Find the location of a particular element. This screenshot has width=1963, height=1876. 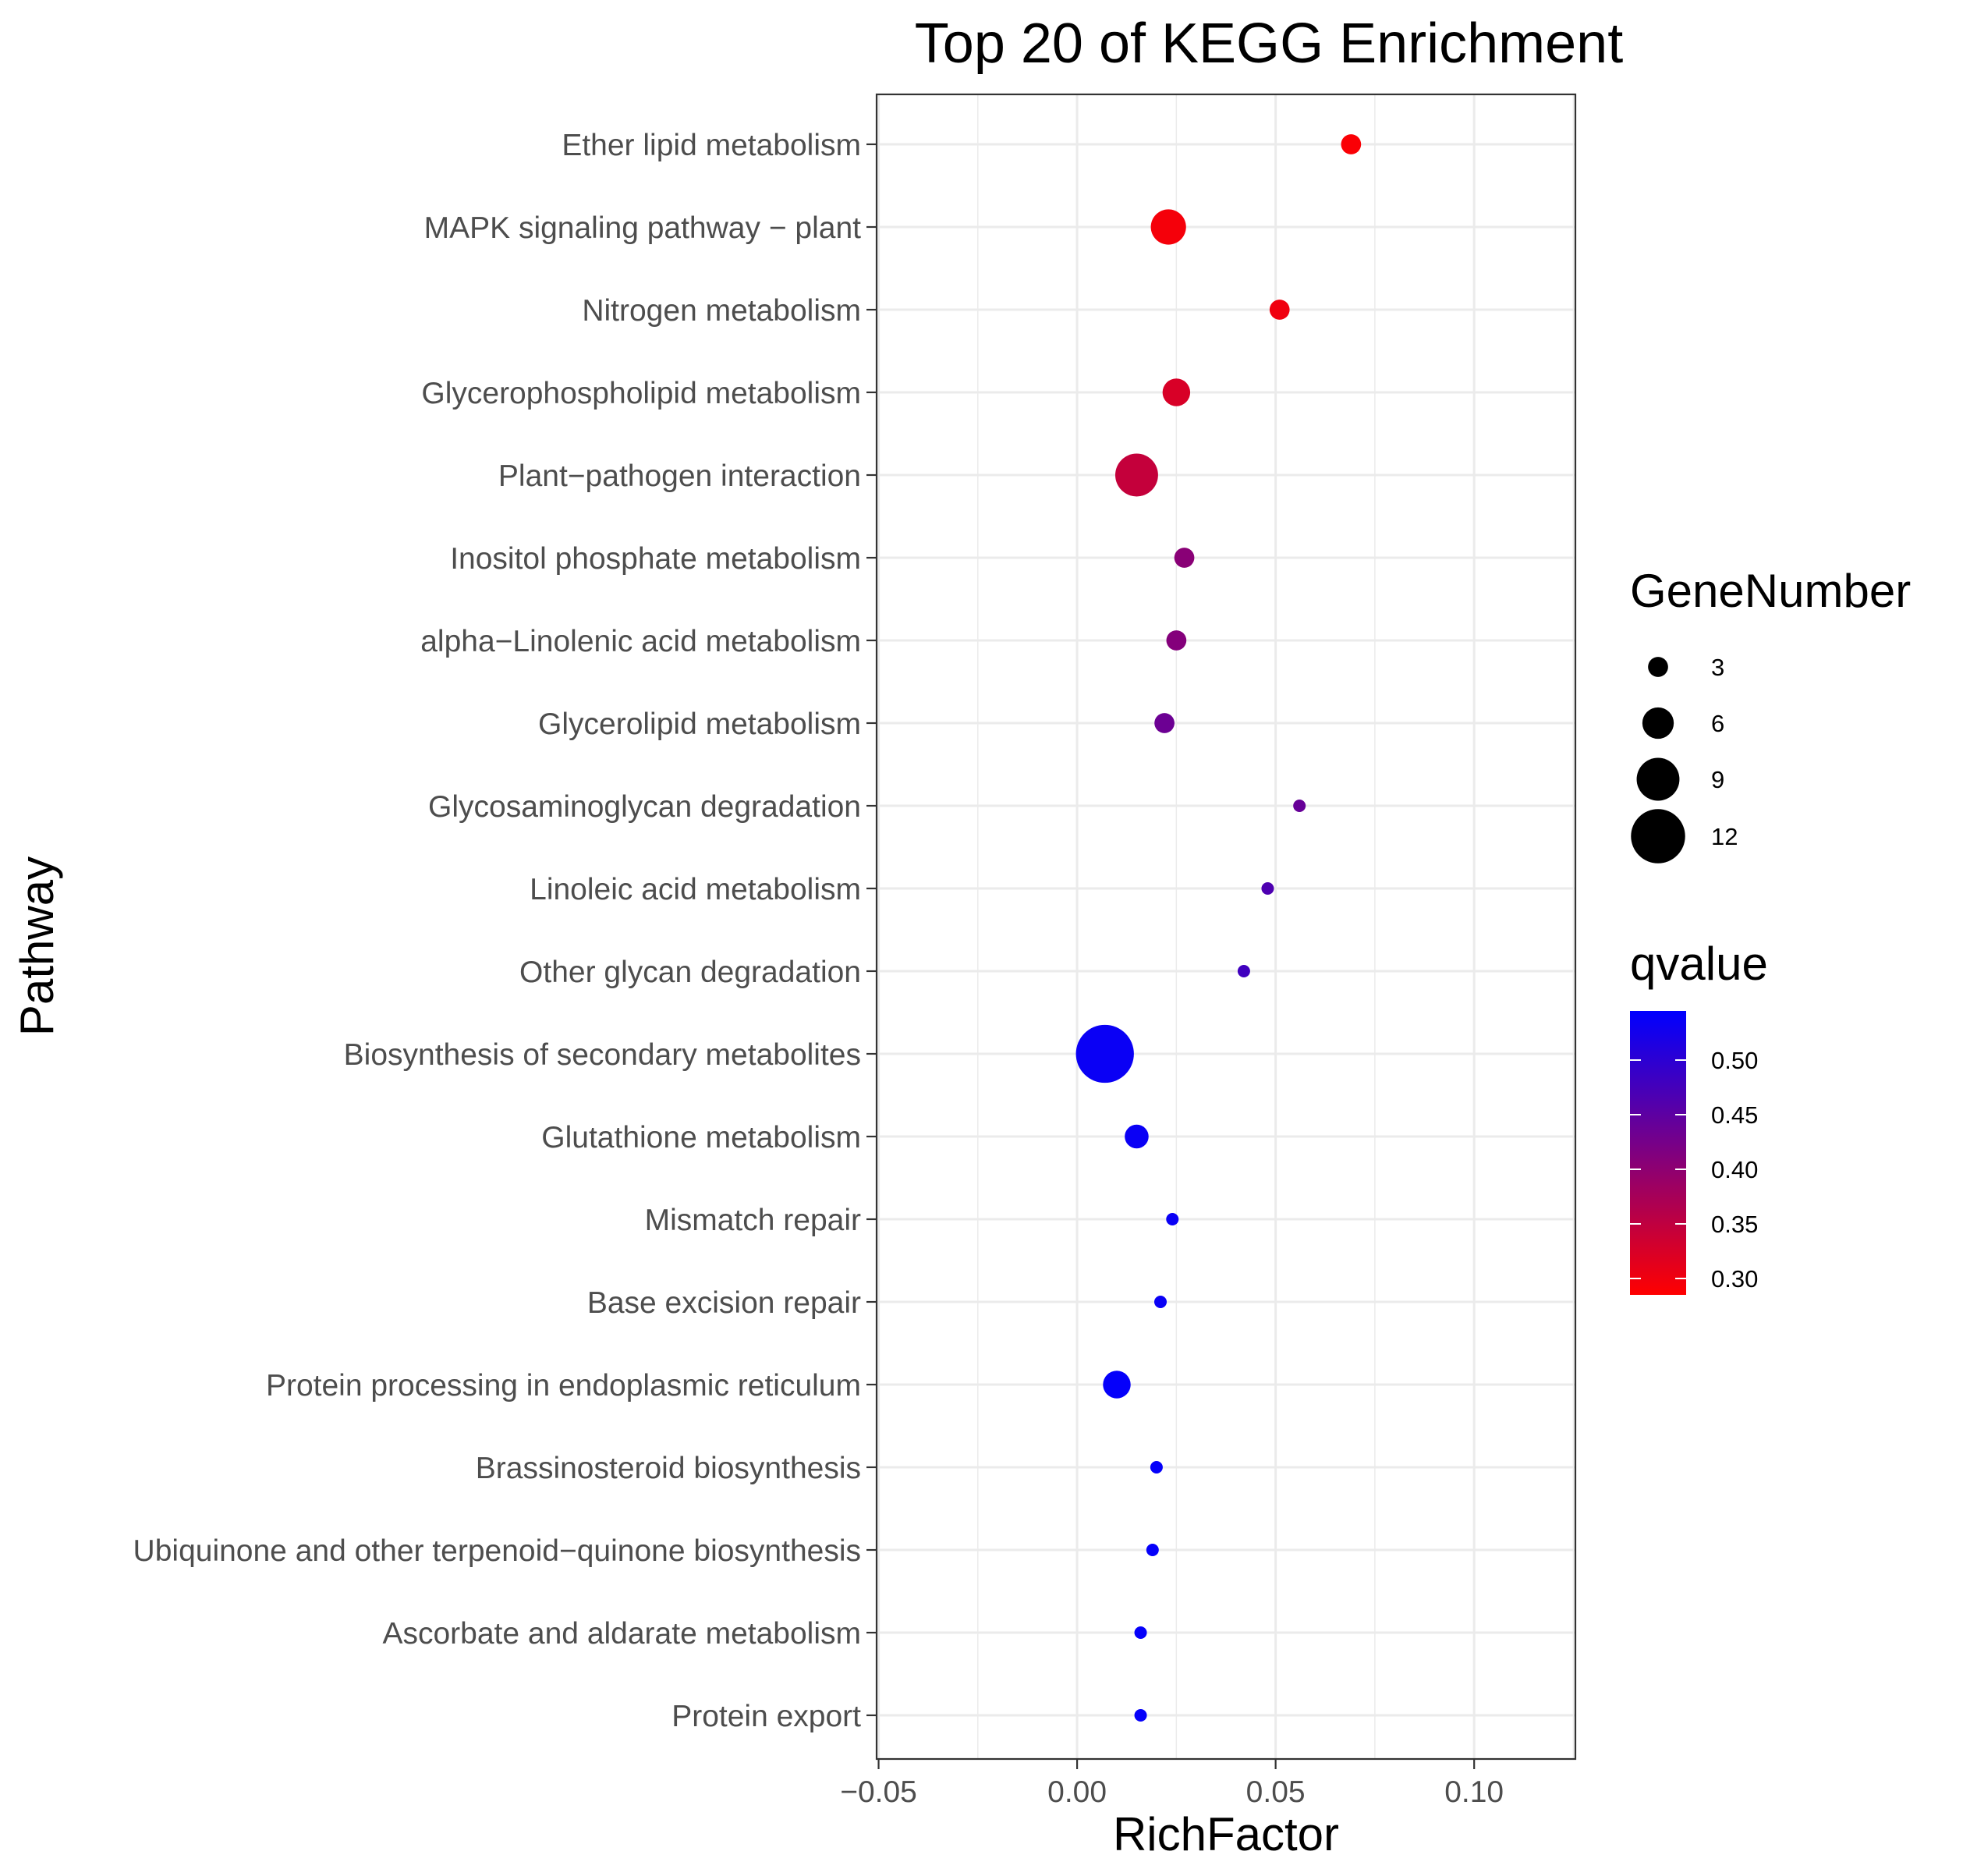

color-legend-title: qvalue is located at coordinates (1699, 964).